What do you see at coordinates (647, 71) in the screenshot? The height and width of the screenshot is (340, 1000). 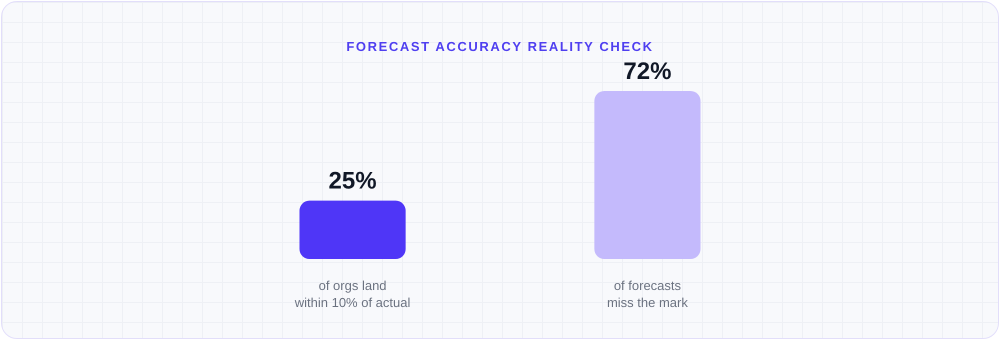 I see `data-label: 72%` at bounding box center [647, 71].